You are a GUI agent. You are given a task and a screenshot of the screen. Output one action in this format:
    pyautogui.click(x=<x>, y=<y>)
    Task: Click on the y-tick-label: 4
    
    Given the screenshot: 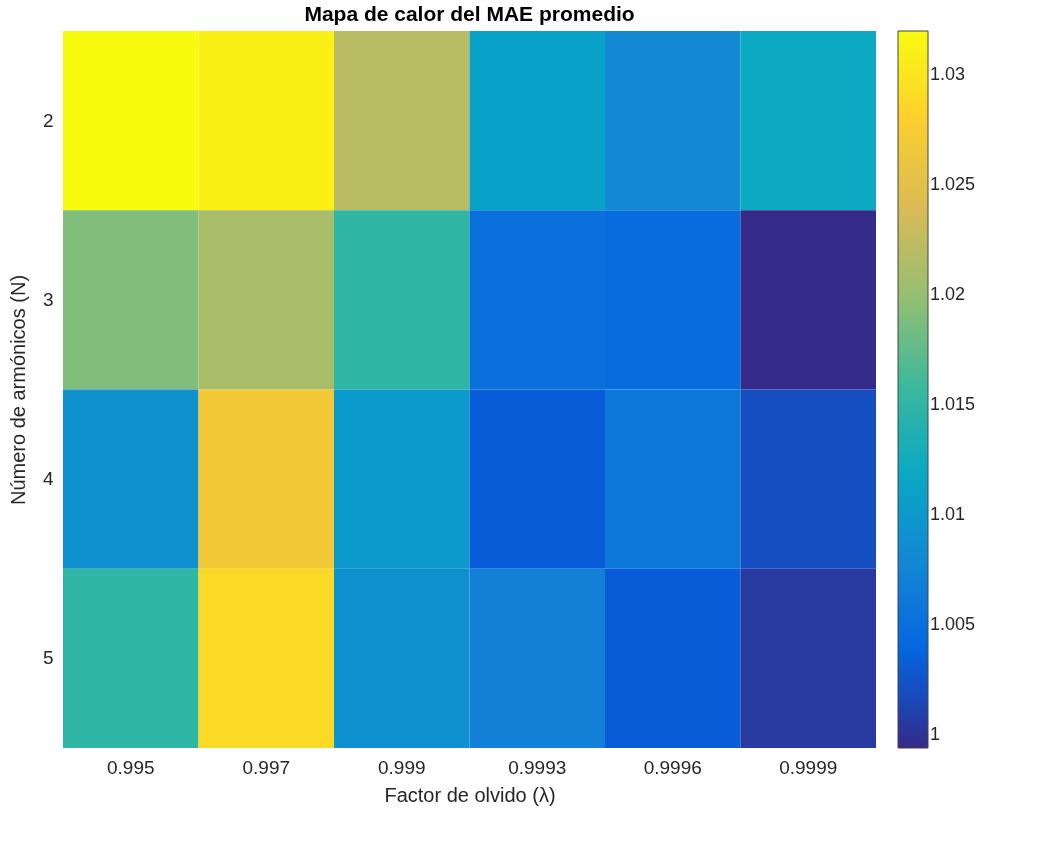 What is the action you would take?
    pyautogui.click(x=48, y=479)
    